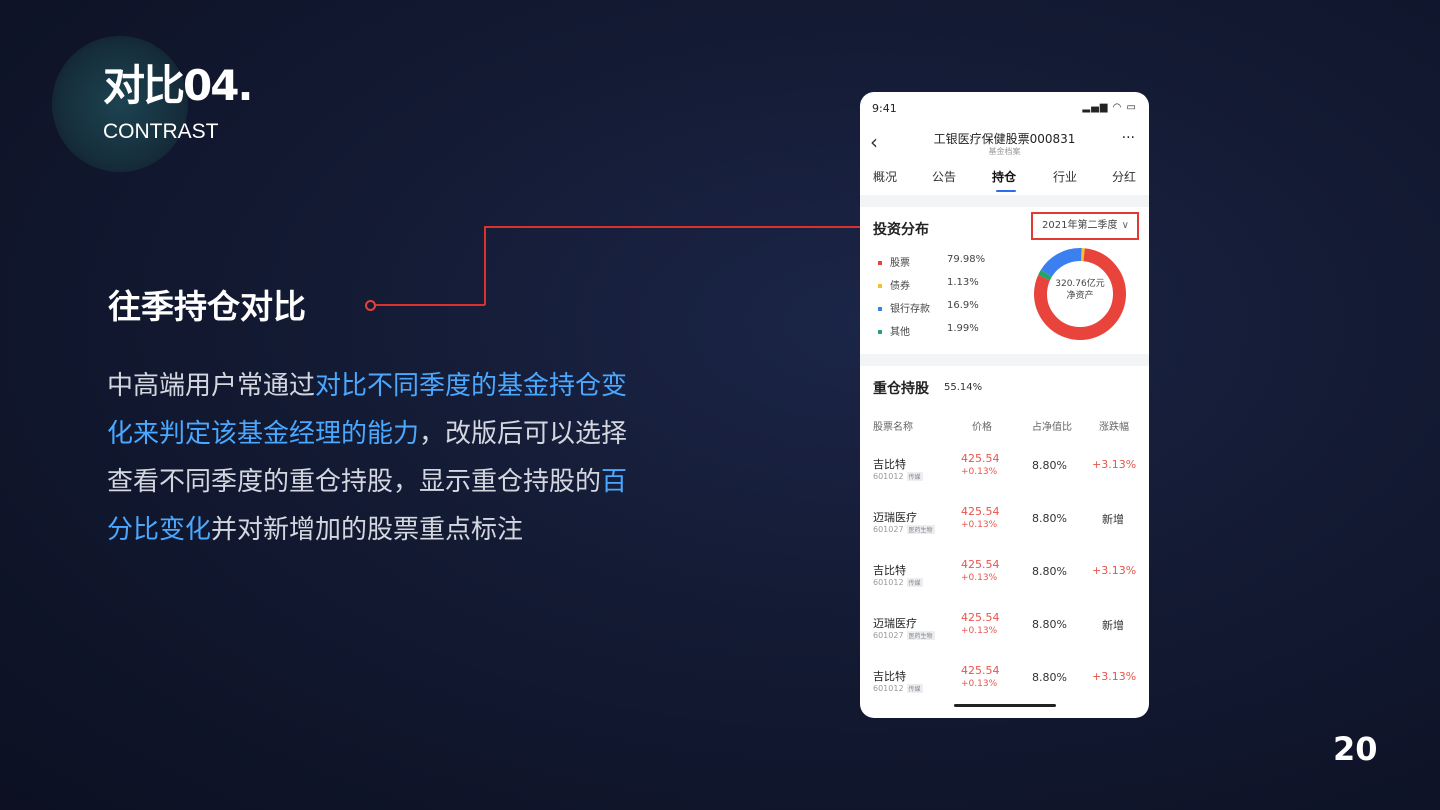 Image resolution: width=1440 pixels, height=810 pixels. I want to click on tab-overview: 概况, so click(885, 177).